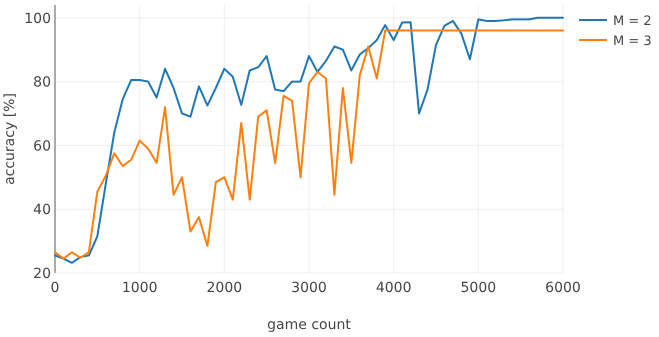 The image size is (659, 337). I want to click on x-tick-label: 4000, so click(394, 288).